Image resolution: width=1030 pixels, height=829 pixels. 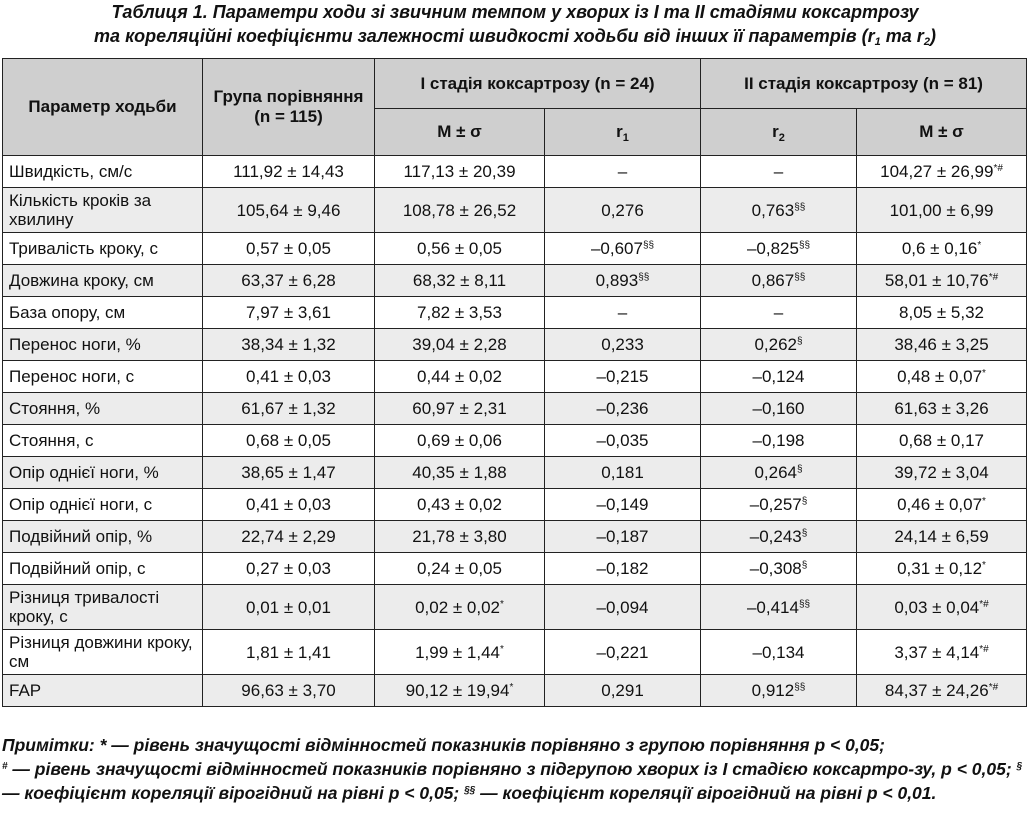 What do you see at coordinates (288, 210) in the screenshot?
I see `cell-comparison-value: 105,64 ± 9,46` at bounding box center [288, 210].